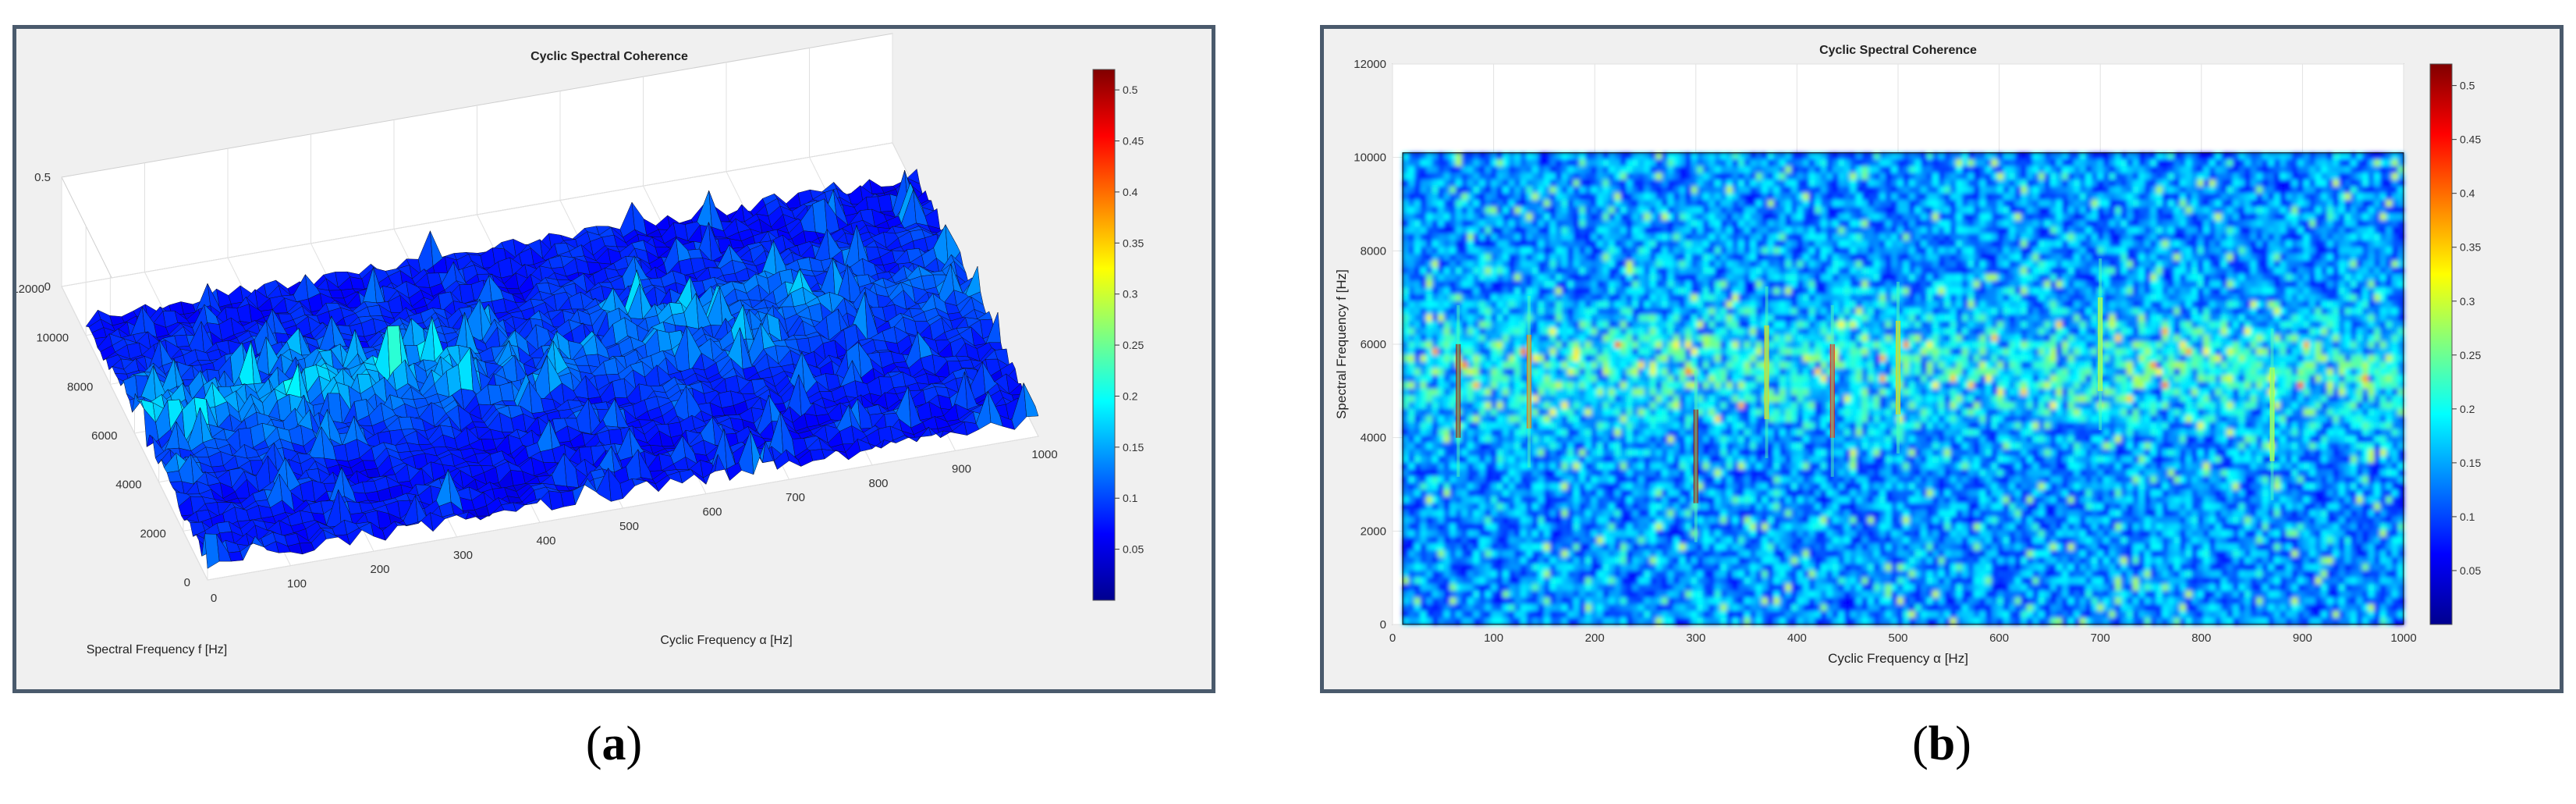  Describe the element at coordinates (52, 339) in the screenshot. I see `y-tick-label: 10000` at that location.